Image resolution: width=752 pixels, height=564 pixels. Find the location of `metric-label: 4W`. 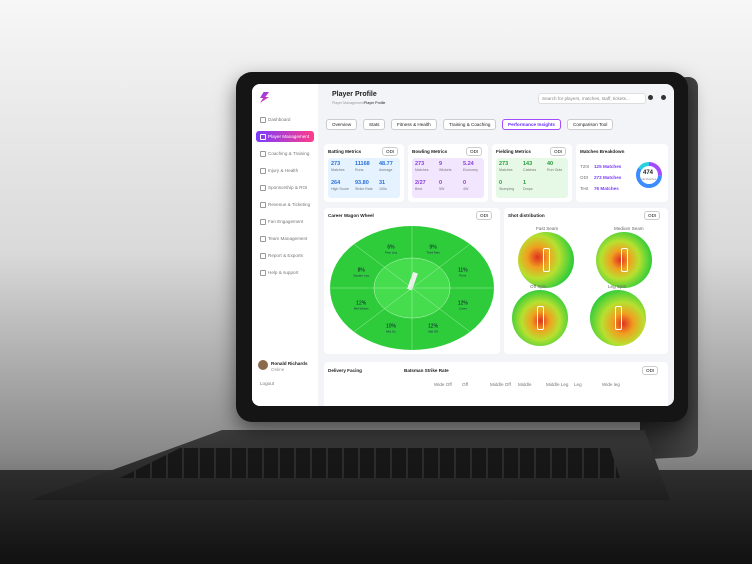

metric-label: 4W is located at coordinates (466, 189).